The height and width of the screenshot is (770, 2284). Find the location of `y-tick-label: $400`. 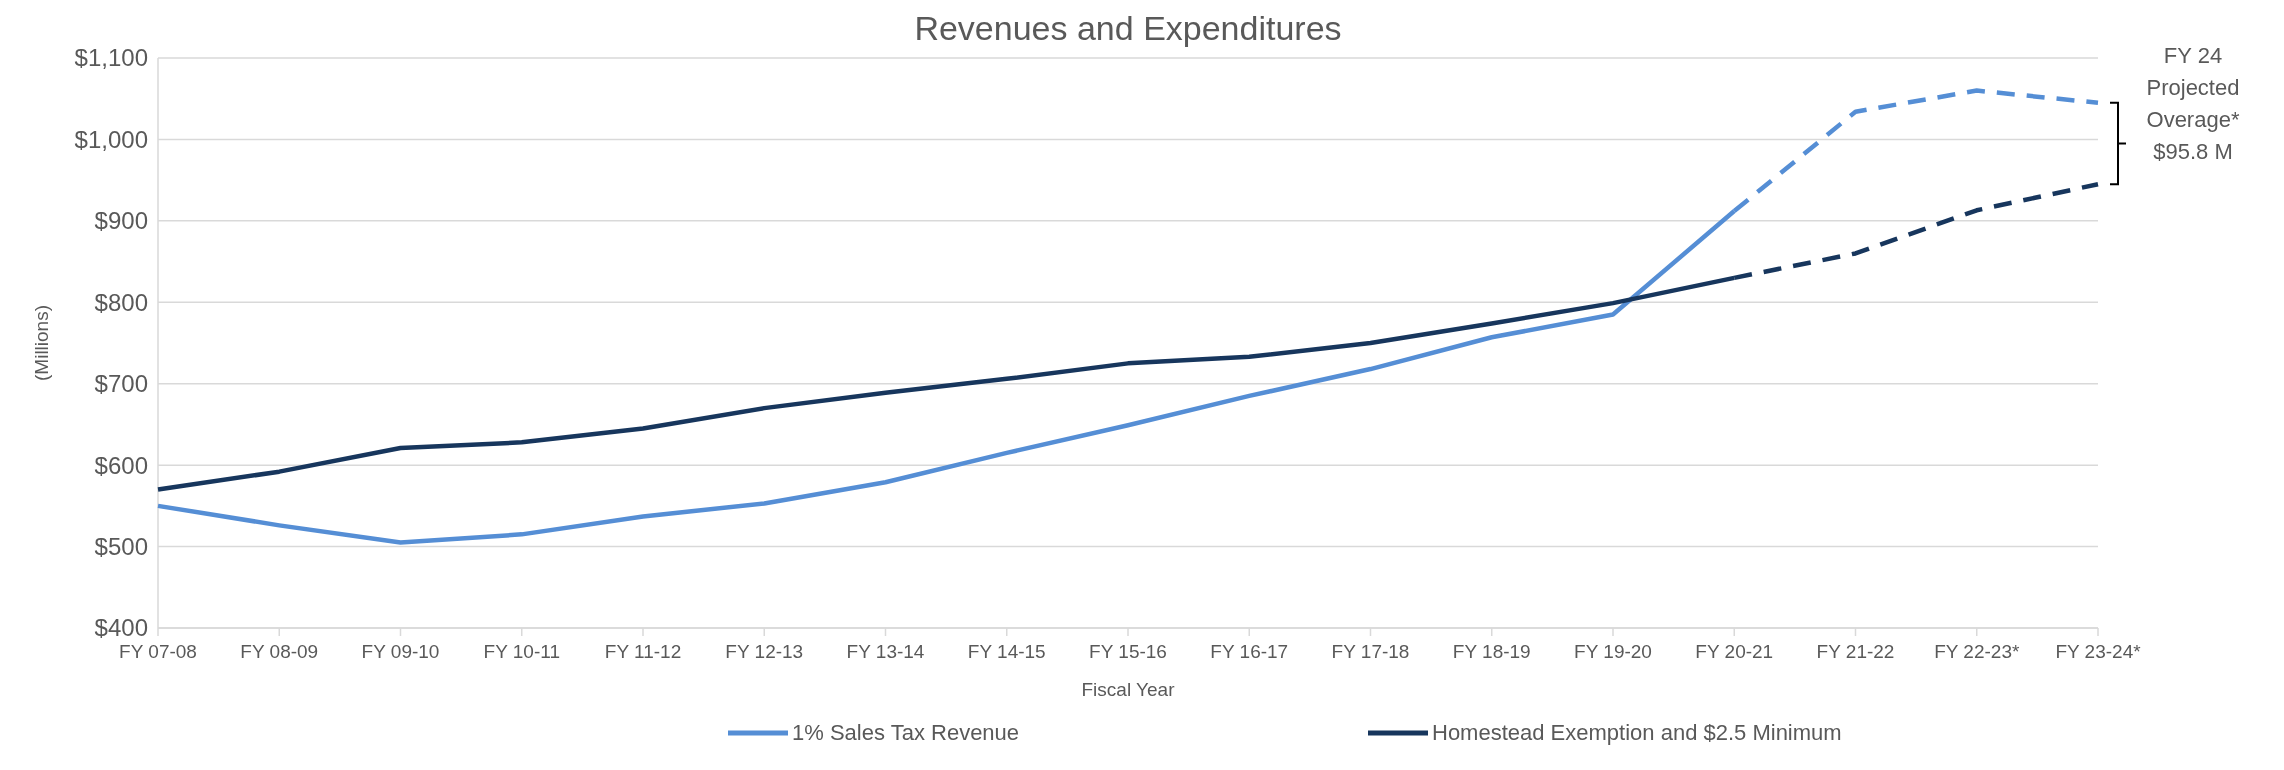

y-tick-label: $400 is located at coordinates (121, 628).